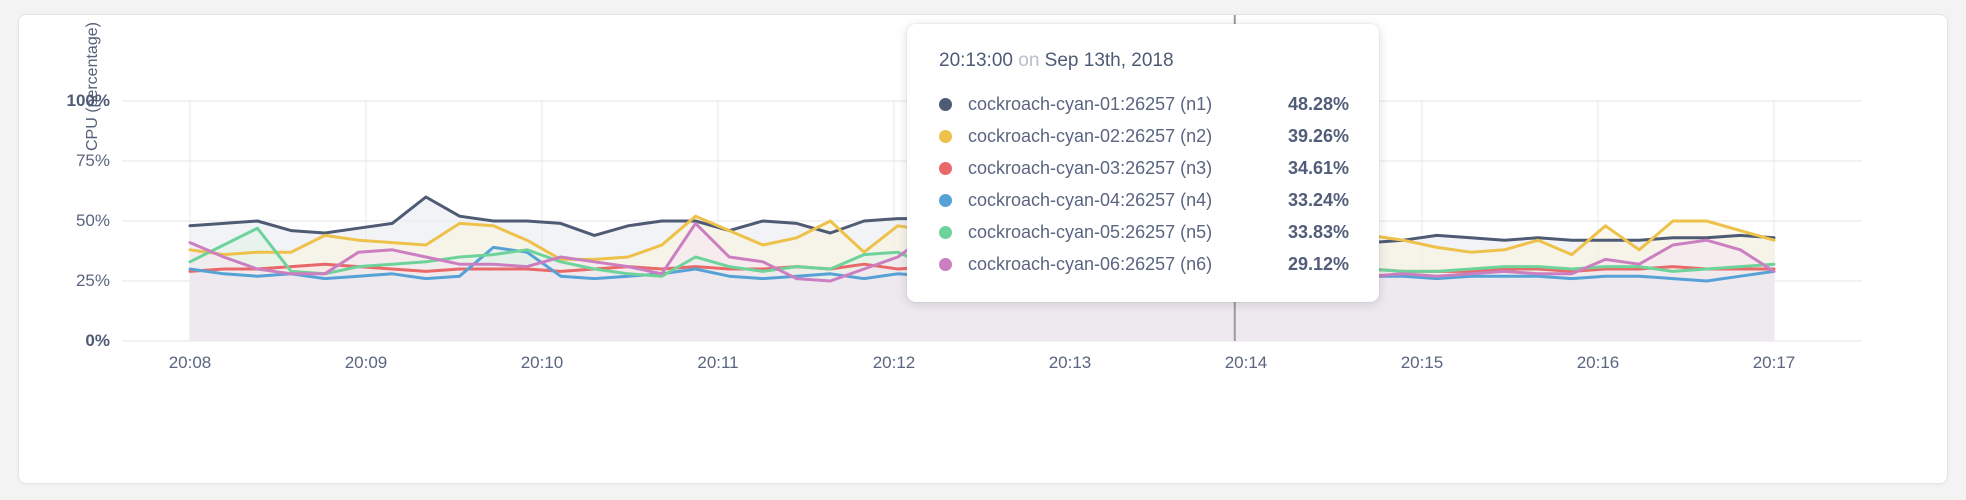 This screenshot has width=1966, height=500. I want to click on tooltip-series-value: 33.24%, so click(1318, 199).